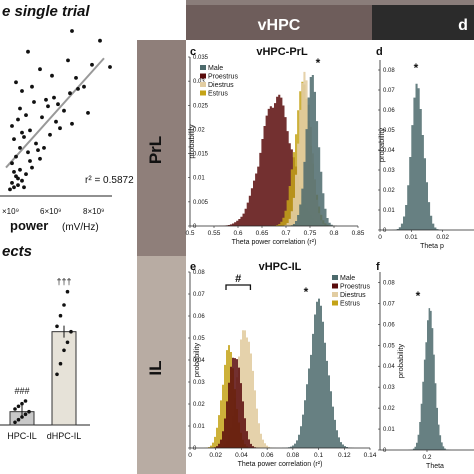  I want to click on hist-xtick-label: 0.04, so click(241, 455).